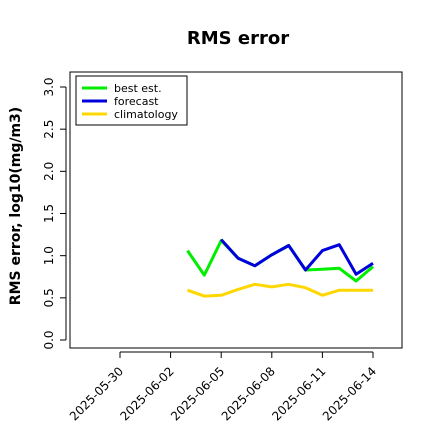 The height and width of the screenshot is (440, 440). What do you see at coordinates (49, 86) in the screenshot?
I see `y-tick-label: 3.0` at bounding box center [49, 86].